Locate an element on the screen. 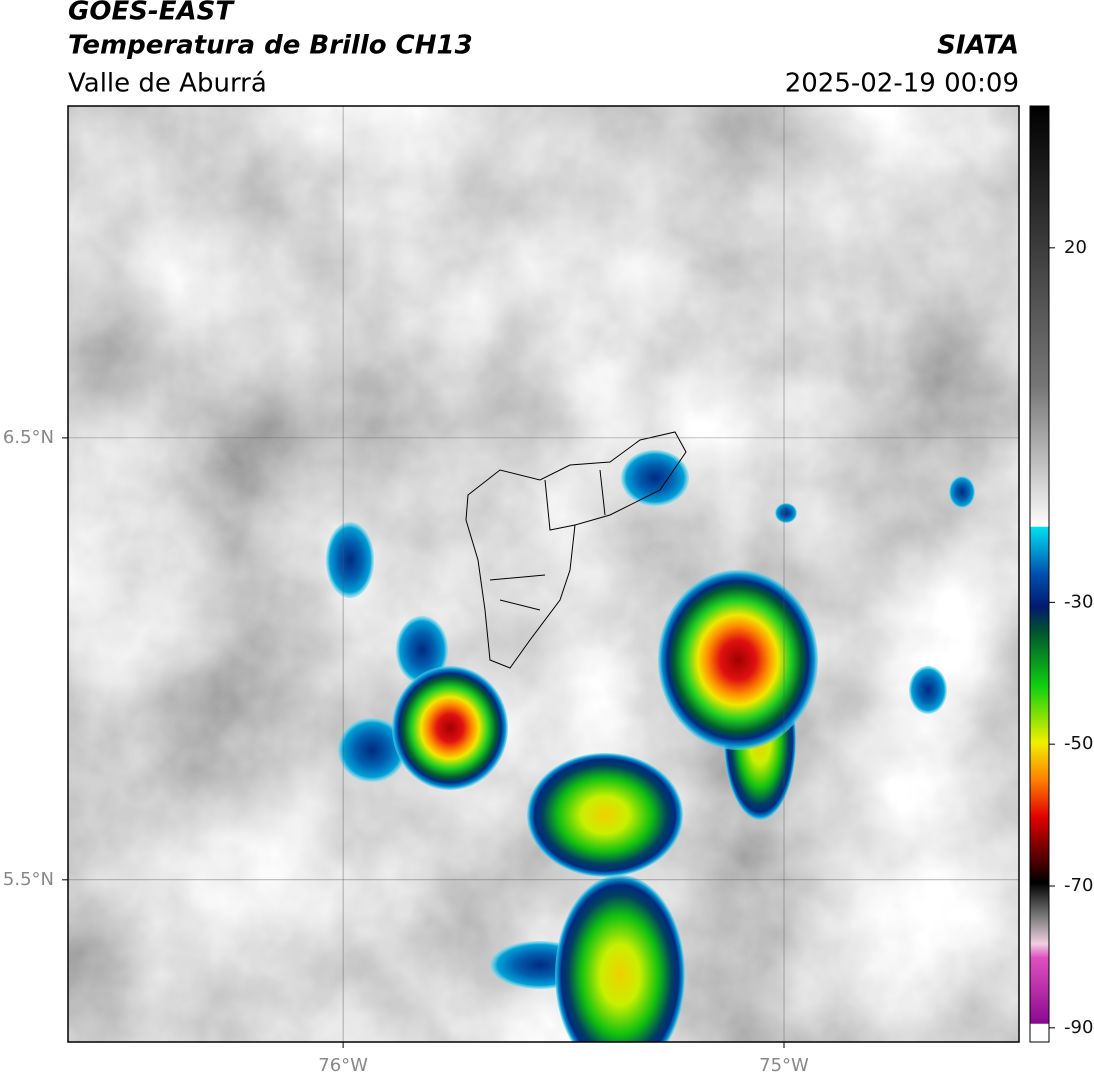 The width and height of the screenshot is (1094, 1078). colorbar-tick-label: 20 is located at coordinates (1075, 247).